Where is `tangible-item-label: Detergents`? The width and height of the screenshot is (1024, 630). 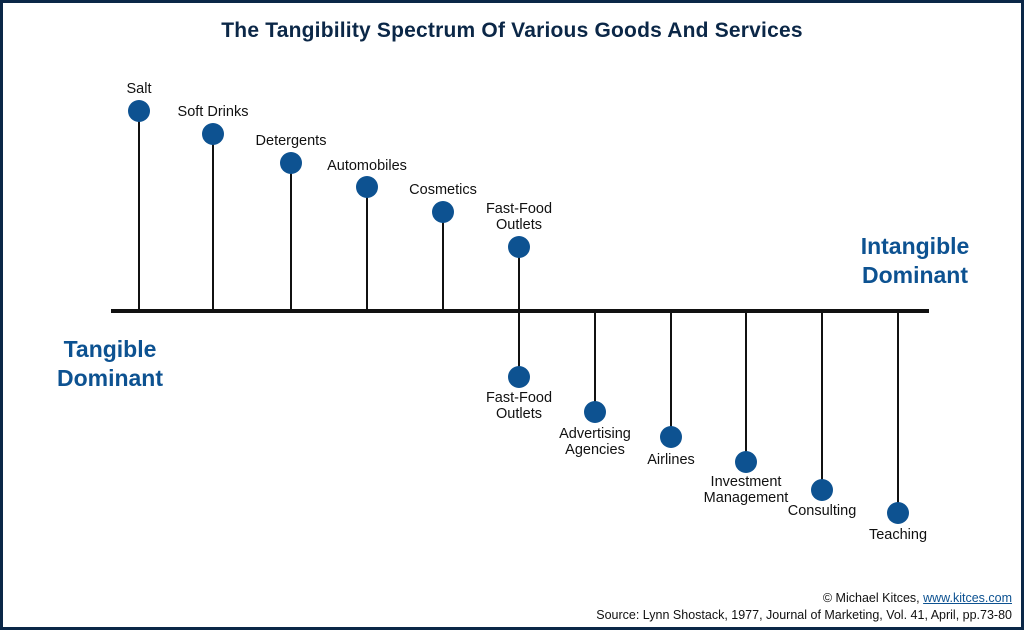
tangible-item-label: Detergents is located at coordinates (291, 141).